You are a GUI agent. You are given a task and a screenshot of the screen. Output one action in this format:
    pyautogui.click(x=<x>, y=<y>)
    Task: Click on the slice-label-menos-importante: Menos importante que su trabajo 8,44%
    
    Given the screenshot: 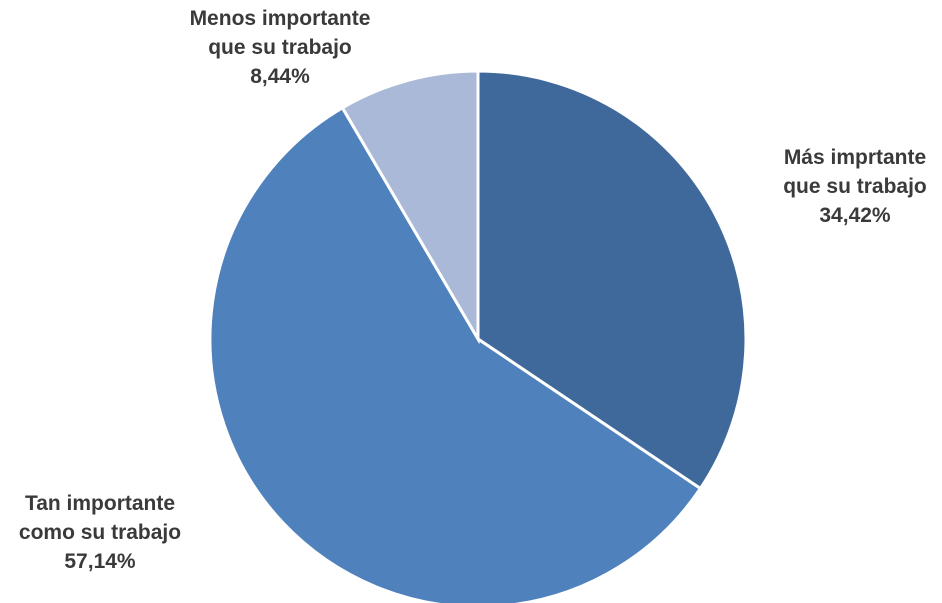 What is the action you would take?
    pyautogui.click(x=280, y=47)
    